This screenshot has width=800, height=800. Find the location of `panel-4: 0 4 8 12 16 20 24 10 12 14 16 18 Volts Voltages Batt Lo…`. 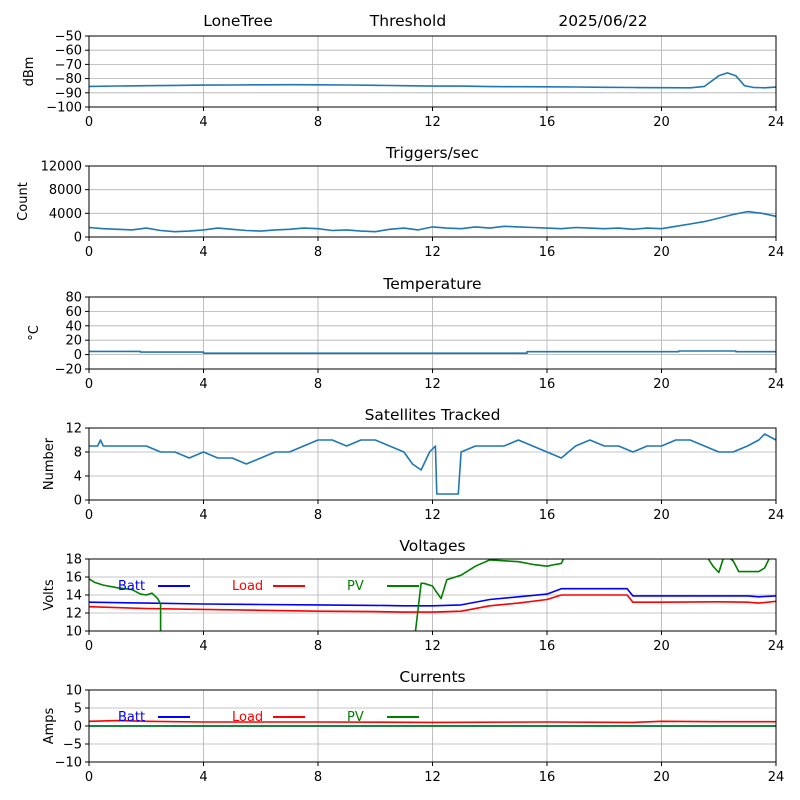

panel-4: 0 4 8 12 16 20 24 10 12 14 16 18 Volts Voltages Batt Lo… is located at coordinates (413, 595).